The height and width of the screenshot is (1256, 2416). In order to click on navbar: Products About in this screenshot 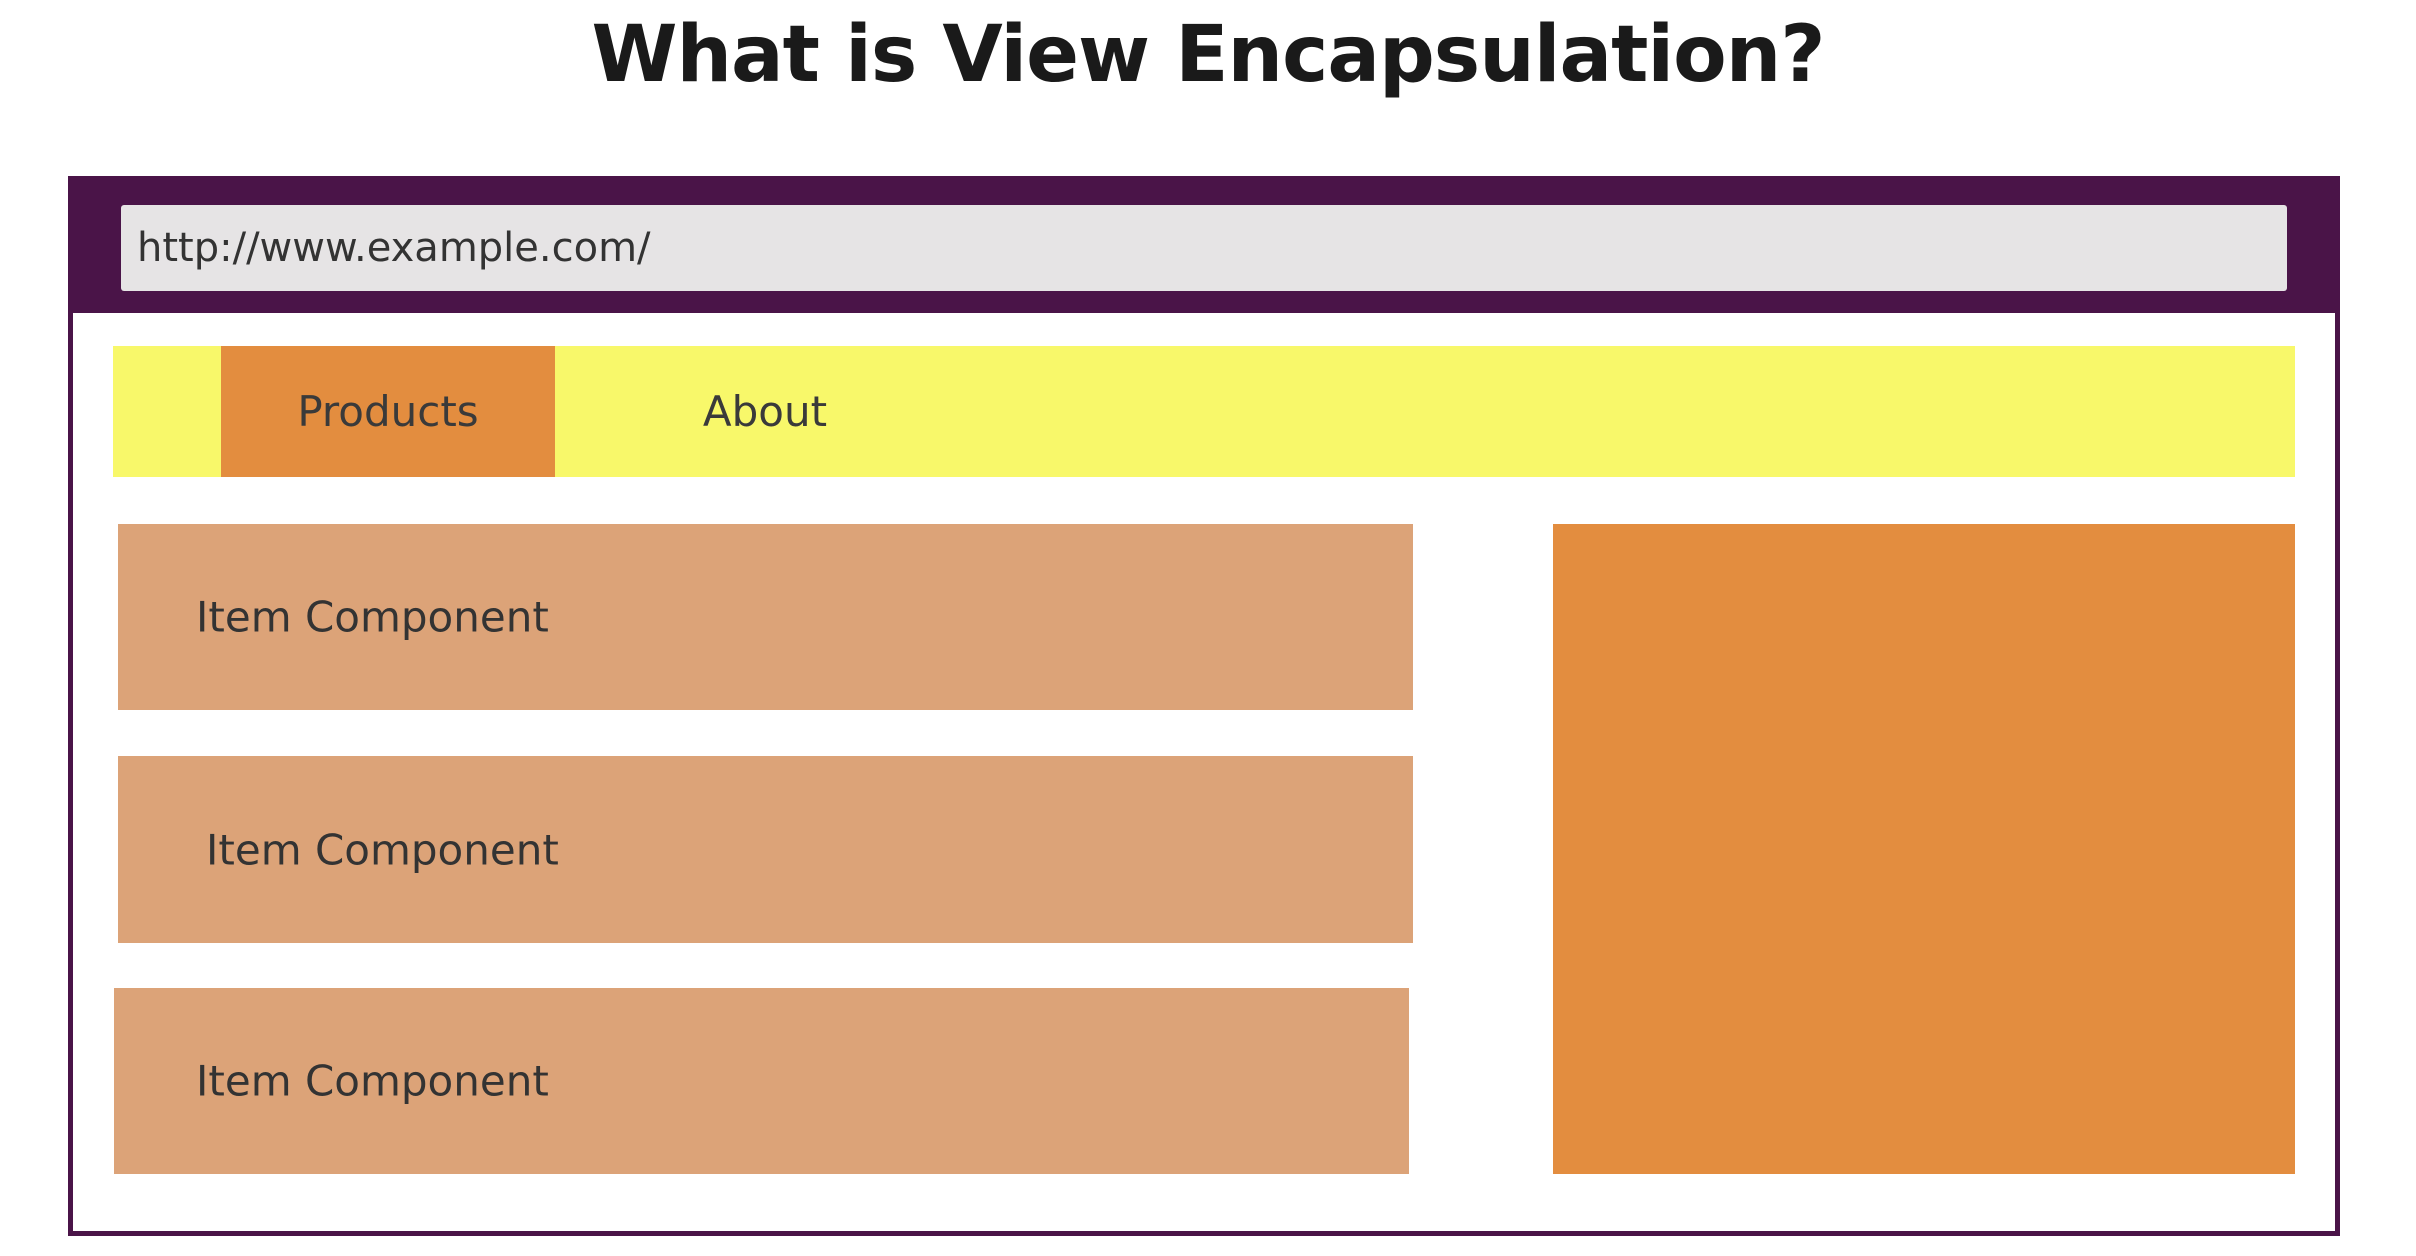, I will do `click(1204, 411)`.